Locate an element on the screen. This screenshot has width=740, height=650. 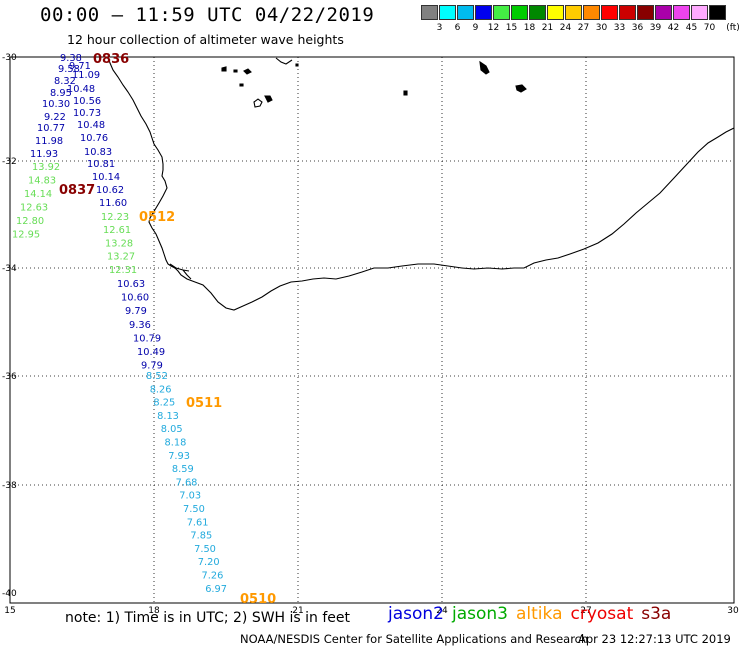
colorbar-label: 24 is located at coordinates (565, 28).